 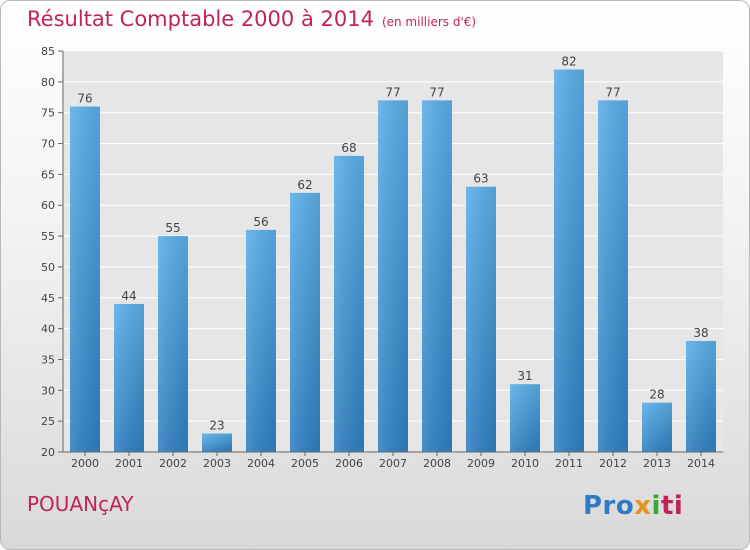 I want to click on logo-part-1: Pro, so click(x=609, y=506).